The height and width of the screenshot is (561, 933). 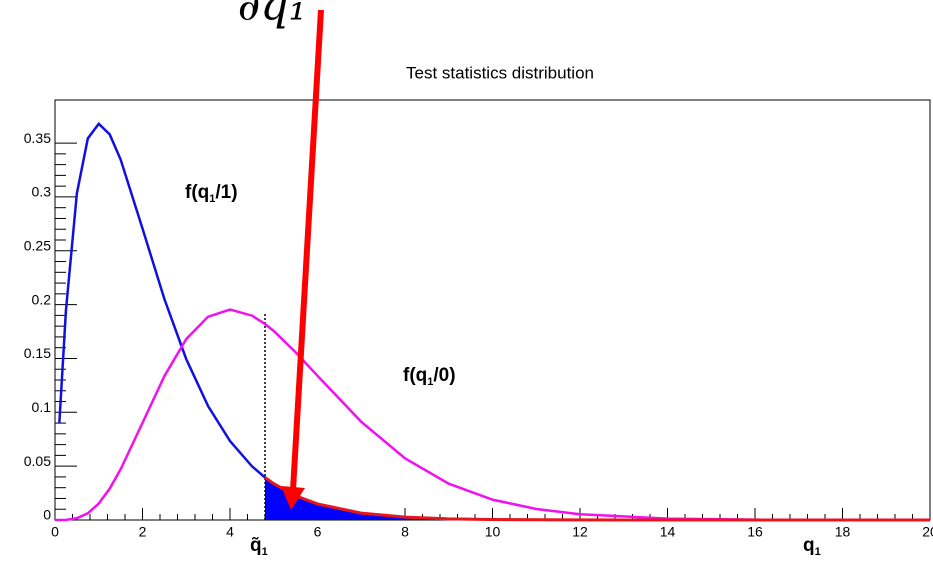 What do you see at coordinates (307, 250) in the screenshot?
I see `arrow-shaft` at bounding box center [307, 250].